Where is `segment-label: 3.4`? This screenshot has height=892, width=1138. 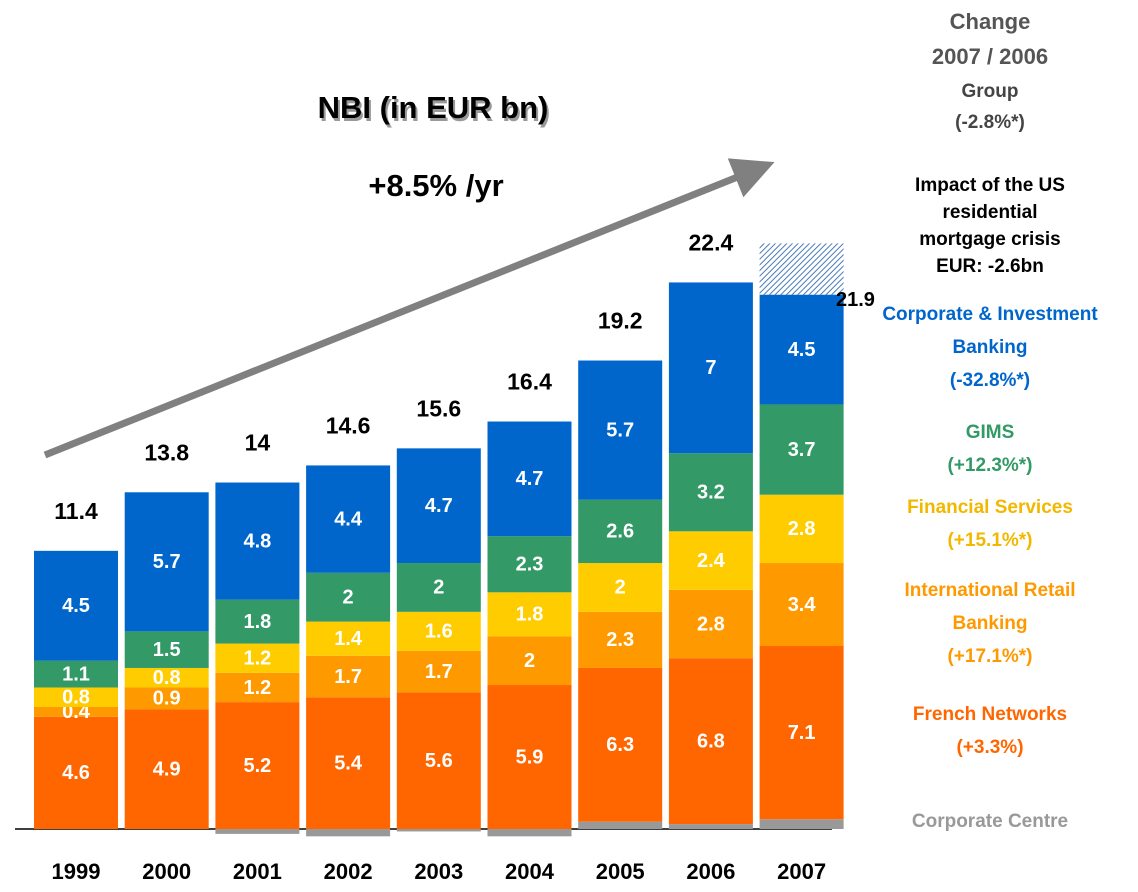 segment-label: 3.4 is located at coordinates (802, 605).